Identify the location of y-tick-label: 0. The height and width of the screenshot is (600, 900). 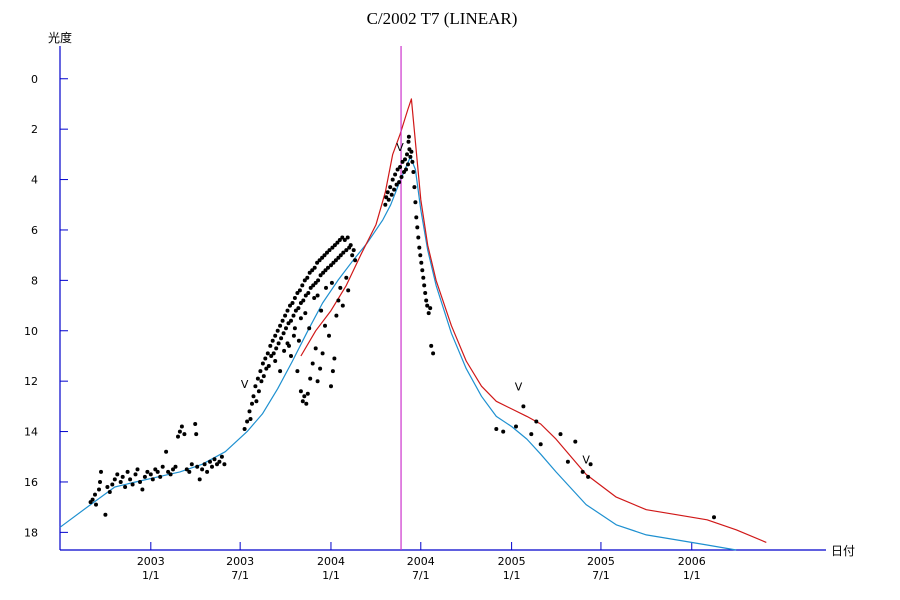
(34, 79).